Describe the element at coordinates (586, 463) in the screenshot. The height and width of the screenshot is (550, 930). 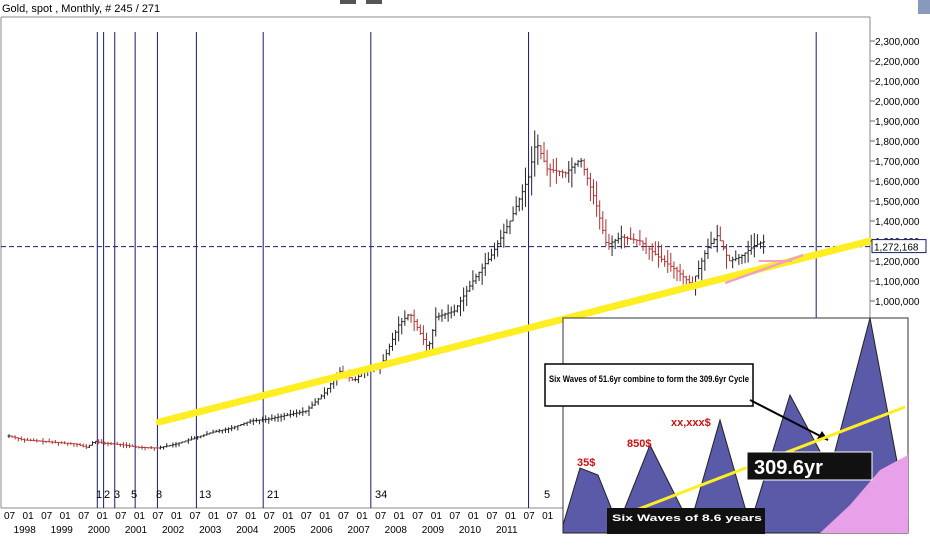
I see `inset-label-35: 35$` at that location.